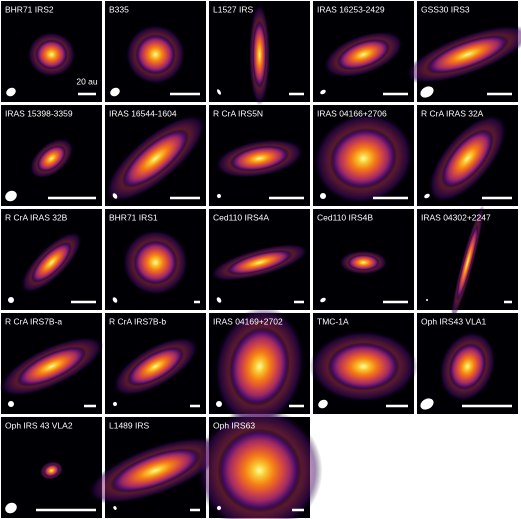 This screenshot has height=519, width=521. What do you see at coordinates (129, 425) in the screenshot?
I see `panel-label: L1489 IRS` at bounding box center [129, 425].